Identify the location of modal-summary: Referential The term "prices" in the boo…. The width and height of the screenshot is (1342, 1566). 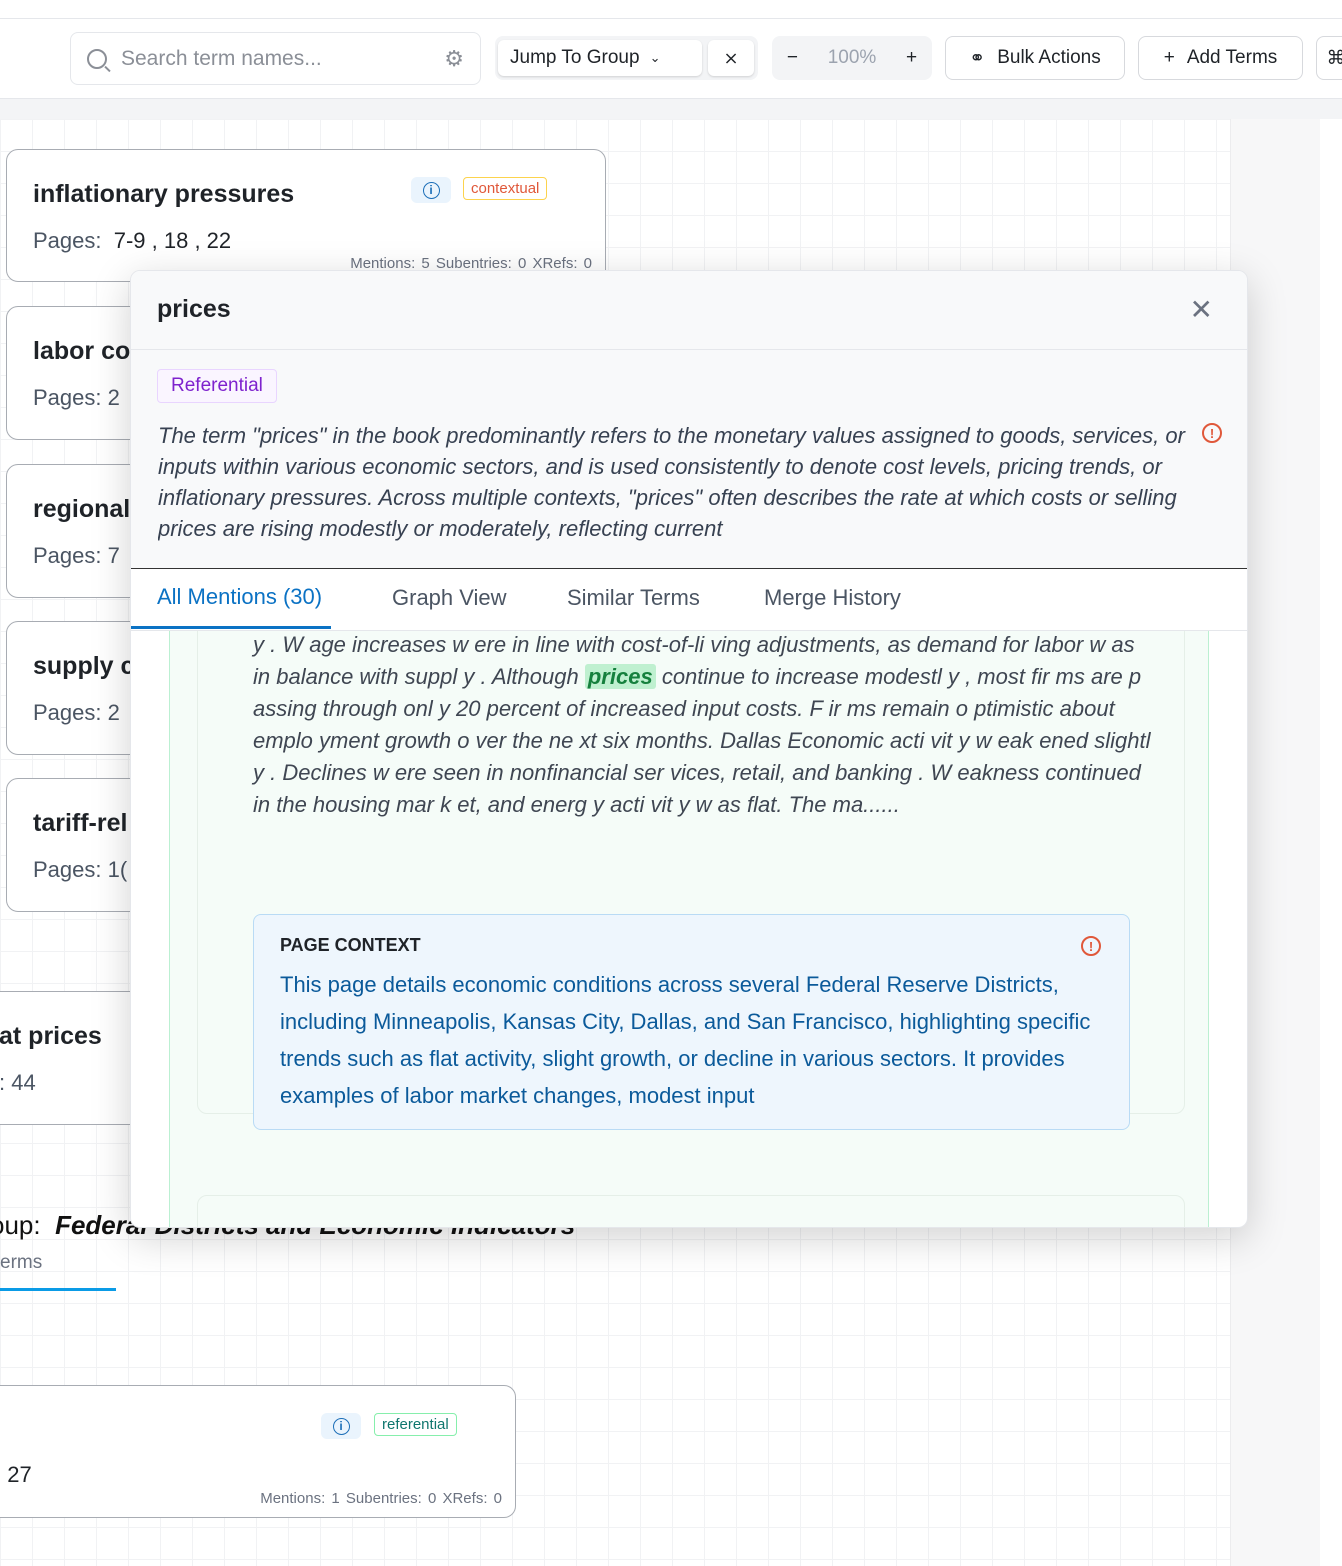
(689, 459).